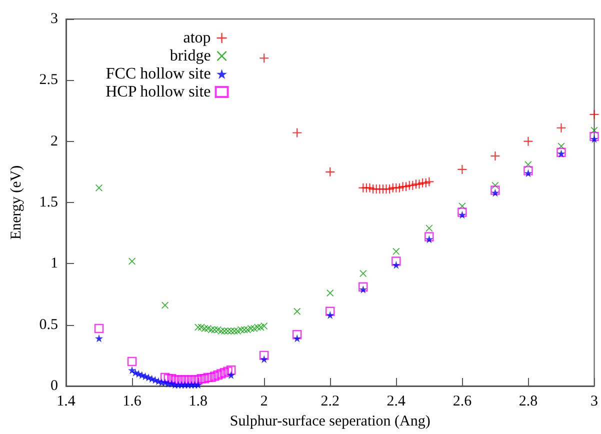  What do you see at coordinates (462, 402) in the screenshot?
I see `x-tick-label: 2.6` at bounding box center [462, 402].